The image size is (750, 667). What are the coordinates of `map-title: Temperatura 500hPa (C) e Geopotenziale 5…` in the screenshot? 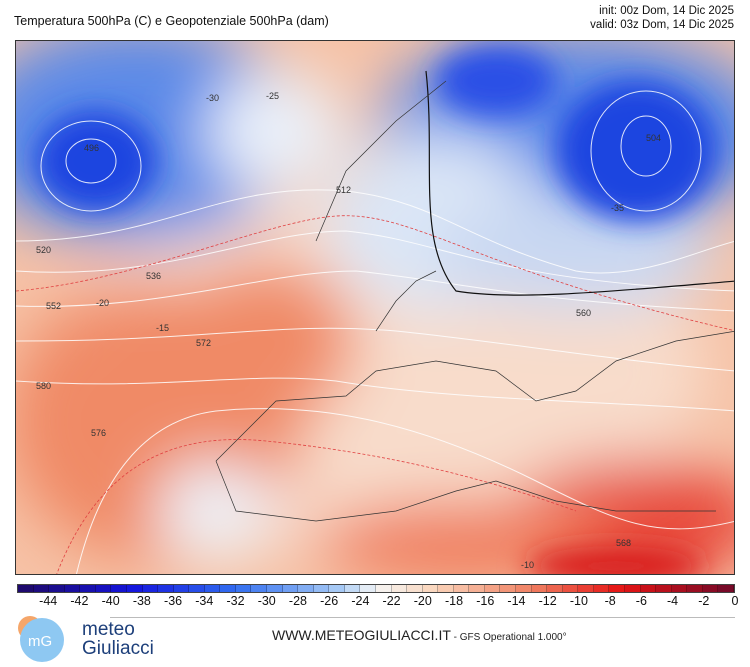 It's located at (171, 21).